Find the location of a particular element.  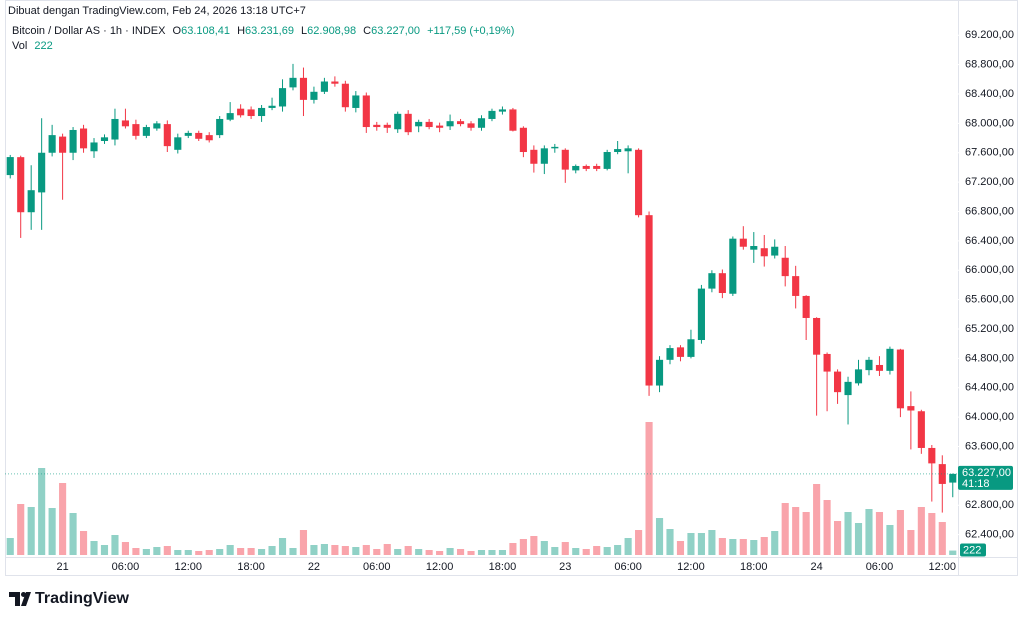

logo: TradingView is located at coordinates (69, 598).